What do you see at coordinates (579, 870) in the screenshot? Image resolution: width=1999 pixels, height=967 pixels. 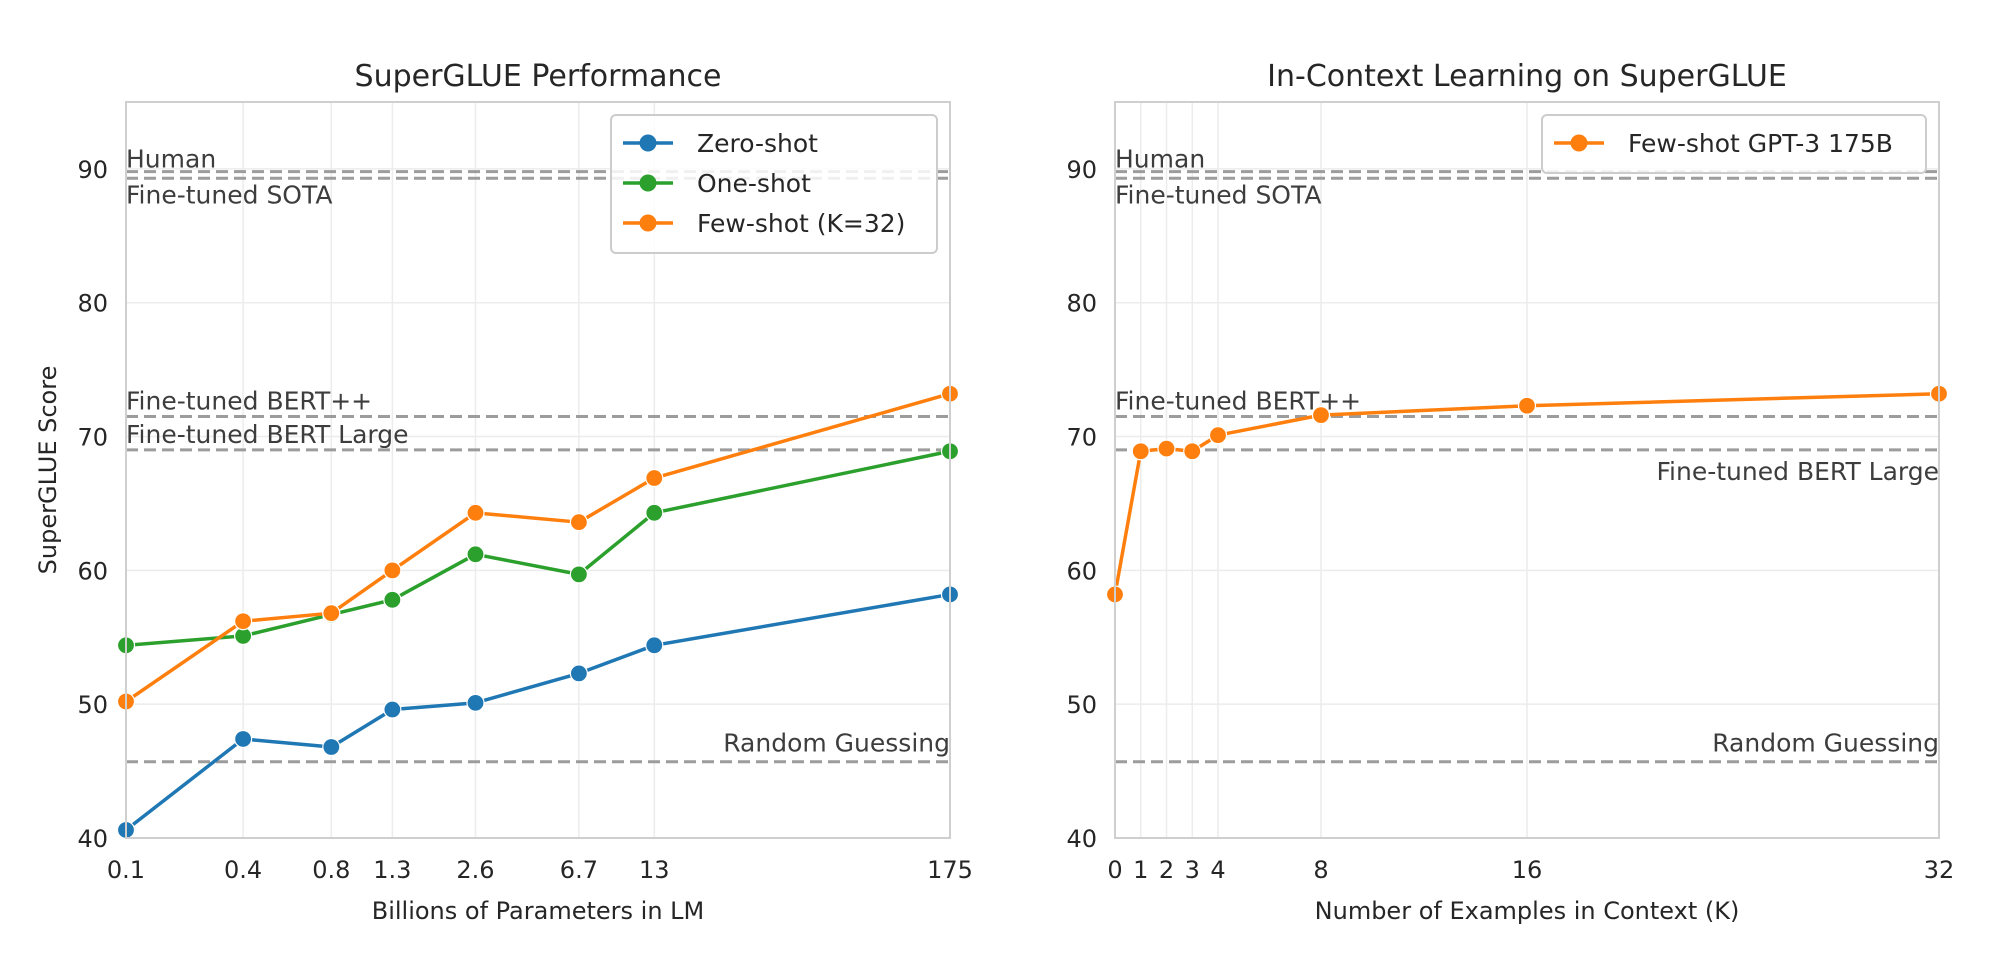 I see `x-tick-label: 6.7` at bounding box center [579, 870].